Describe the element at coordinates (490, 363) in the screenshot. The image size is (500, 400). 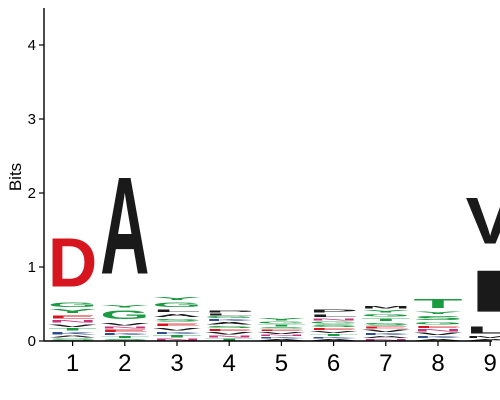
I see `x-tick-label: 9` at that location.